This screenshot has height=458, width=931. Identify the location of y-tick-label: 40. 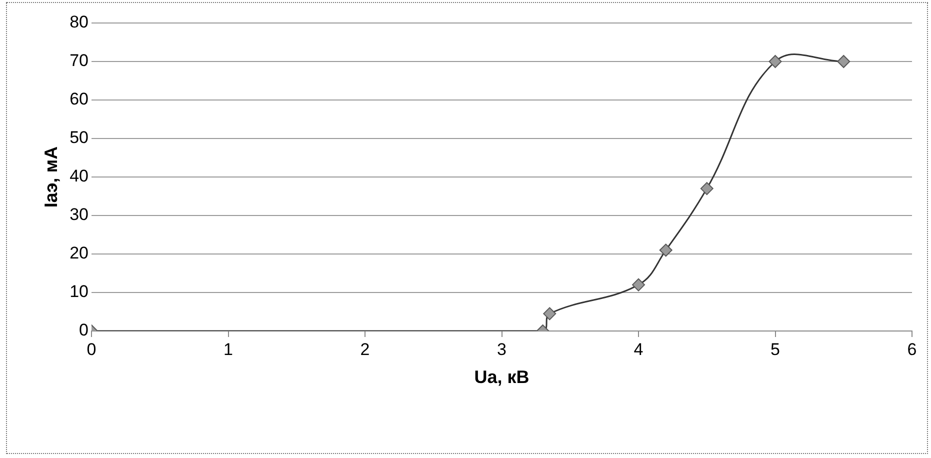
(79, 176).